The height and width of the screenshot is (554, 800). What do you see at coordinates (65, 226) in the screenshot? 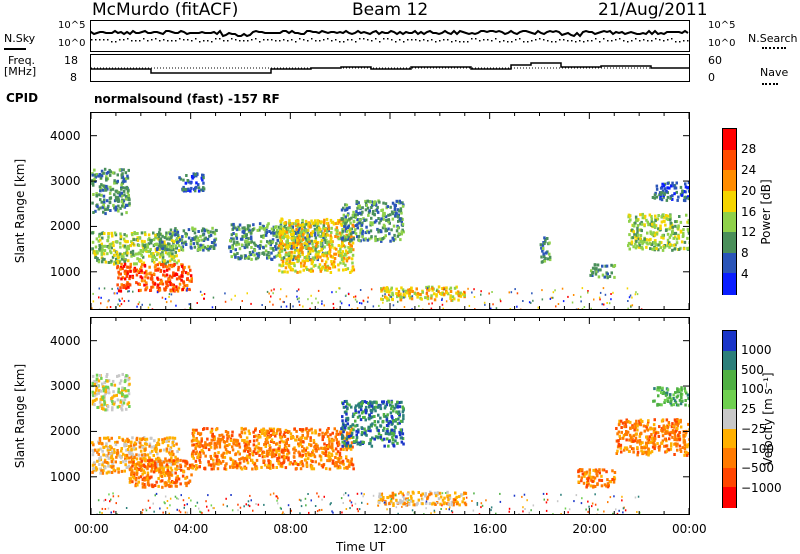
I see `power-ytick-label: 2000` at bounding box center [65, 226].